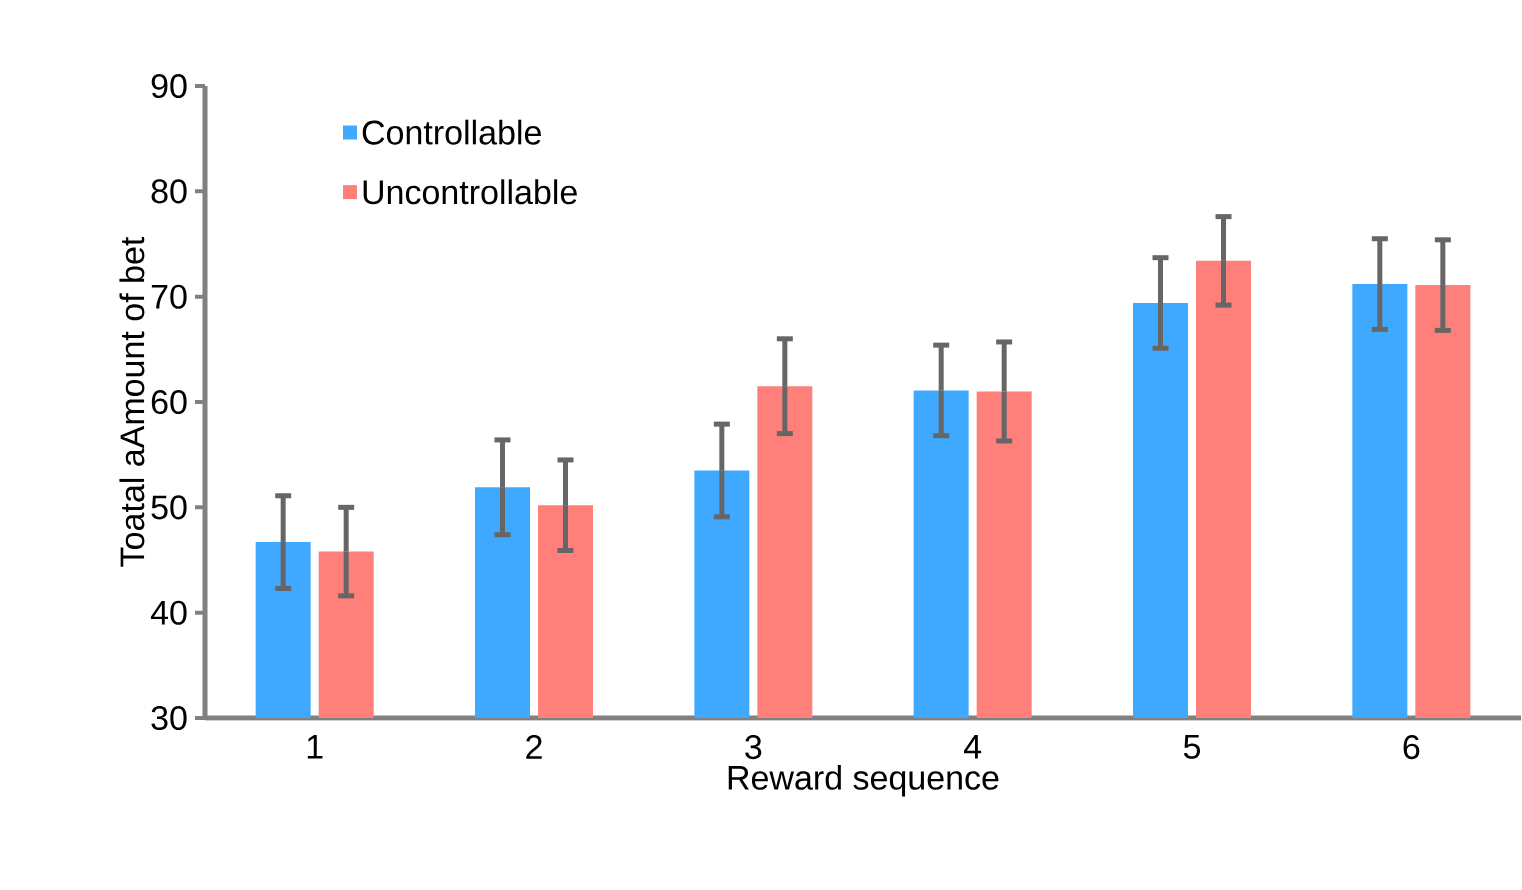 The image size is (1522, 890). What do you see at coordinates (132, 401) in the screenshot?
I see `y-axis-title: Toatal aAmount of bet` at bounding box center [132, 401].